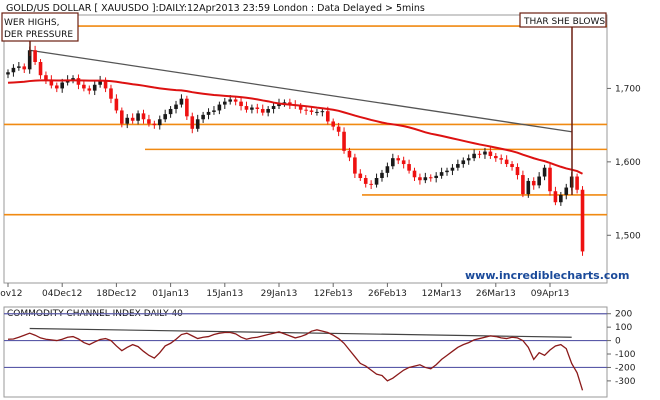 The image size is (660, 400). Describe the element at coordinates (116, 294) in the screenshot. I see `x-tick-label: 18Dec12` at that location.